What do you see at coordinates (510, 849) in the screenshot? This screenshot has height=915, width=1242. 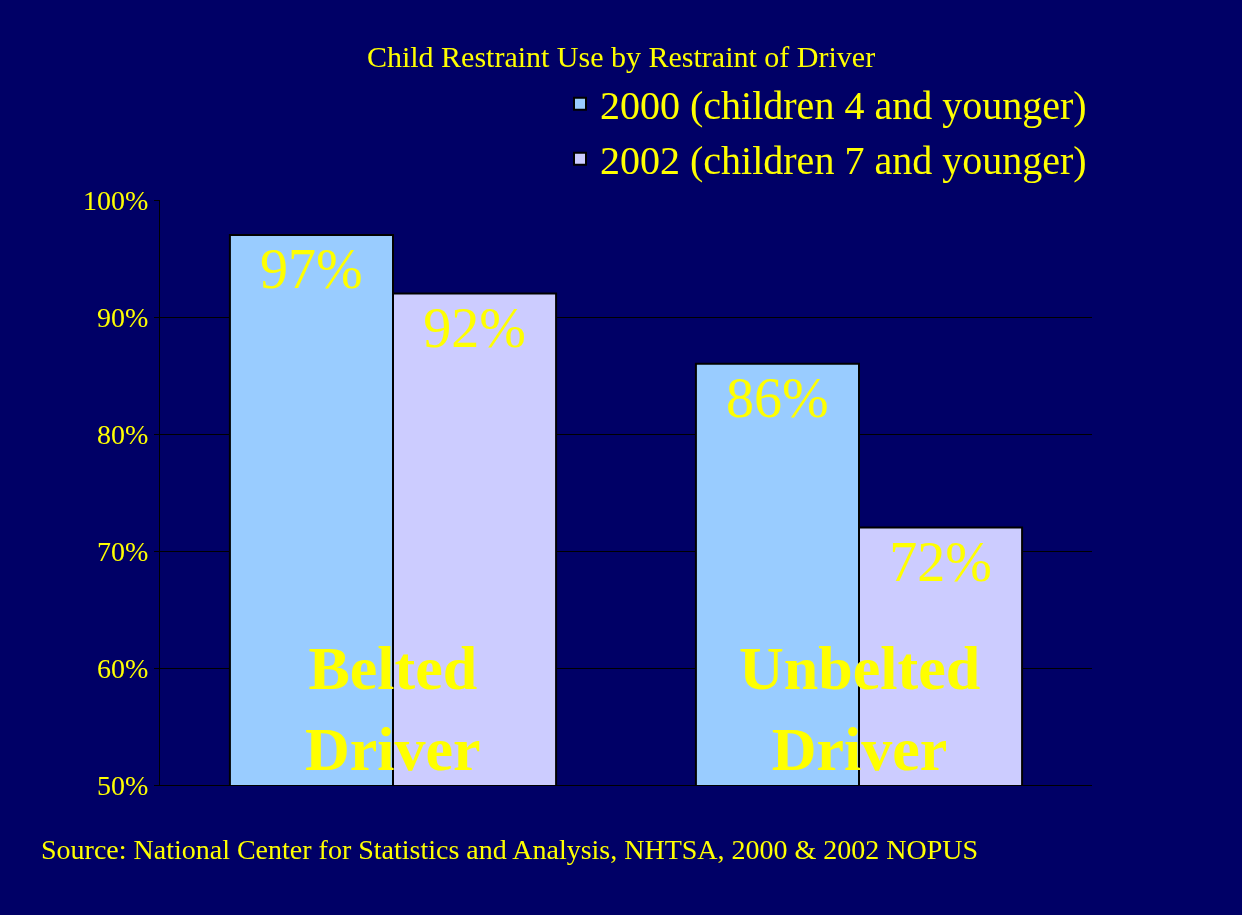 I see `source-note: Source: National Center for Statistics and Analysis, NHTSA, 2000 & 2002 NOPUS` at bounding box center [510, 849].